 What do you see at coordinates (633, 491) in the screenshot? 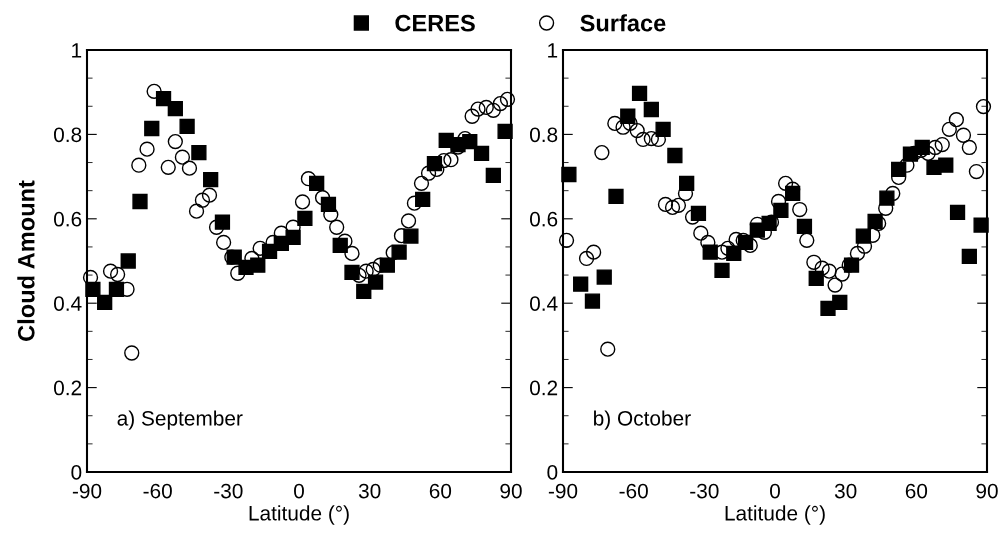
I see `x-tick-label: -60` at bounding box center [633, 491].